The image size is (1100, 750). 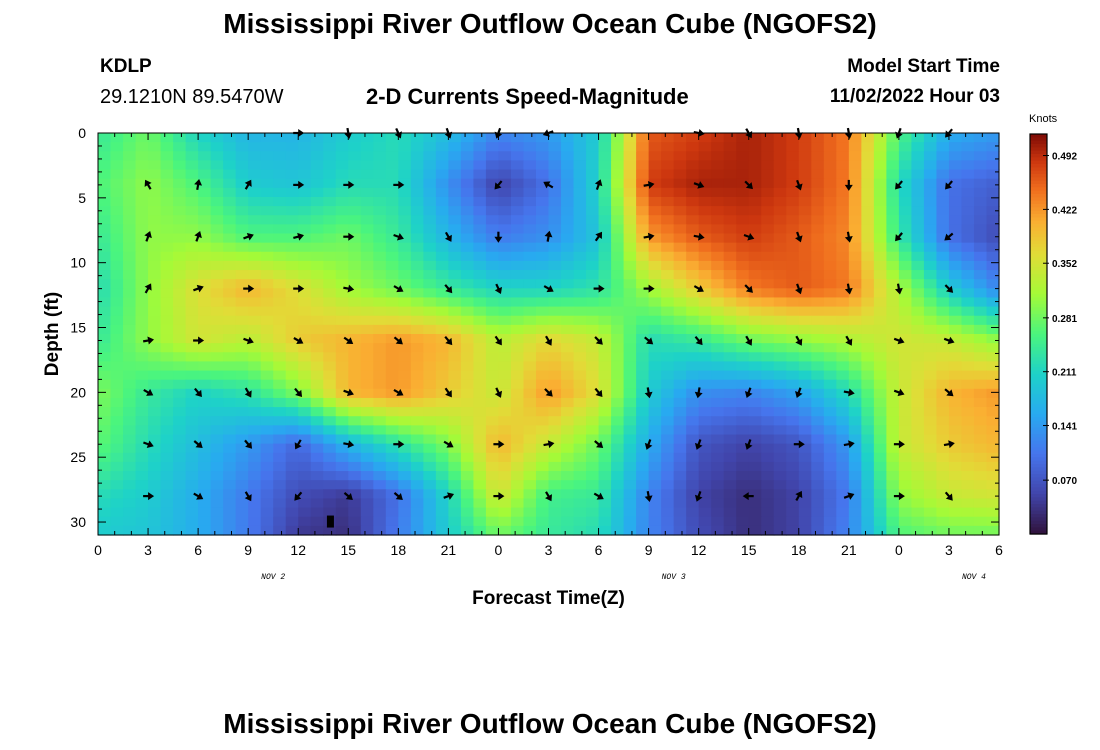 I want to click on colorbar-segment, so click(x=1038, y=319).